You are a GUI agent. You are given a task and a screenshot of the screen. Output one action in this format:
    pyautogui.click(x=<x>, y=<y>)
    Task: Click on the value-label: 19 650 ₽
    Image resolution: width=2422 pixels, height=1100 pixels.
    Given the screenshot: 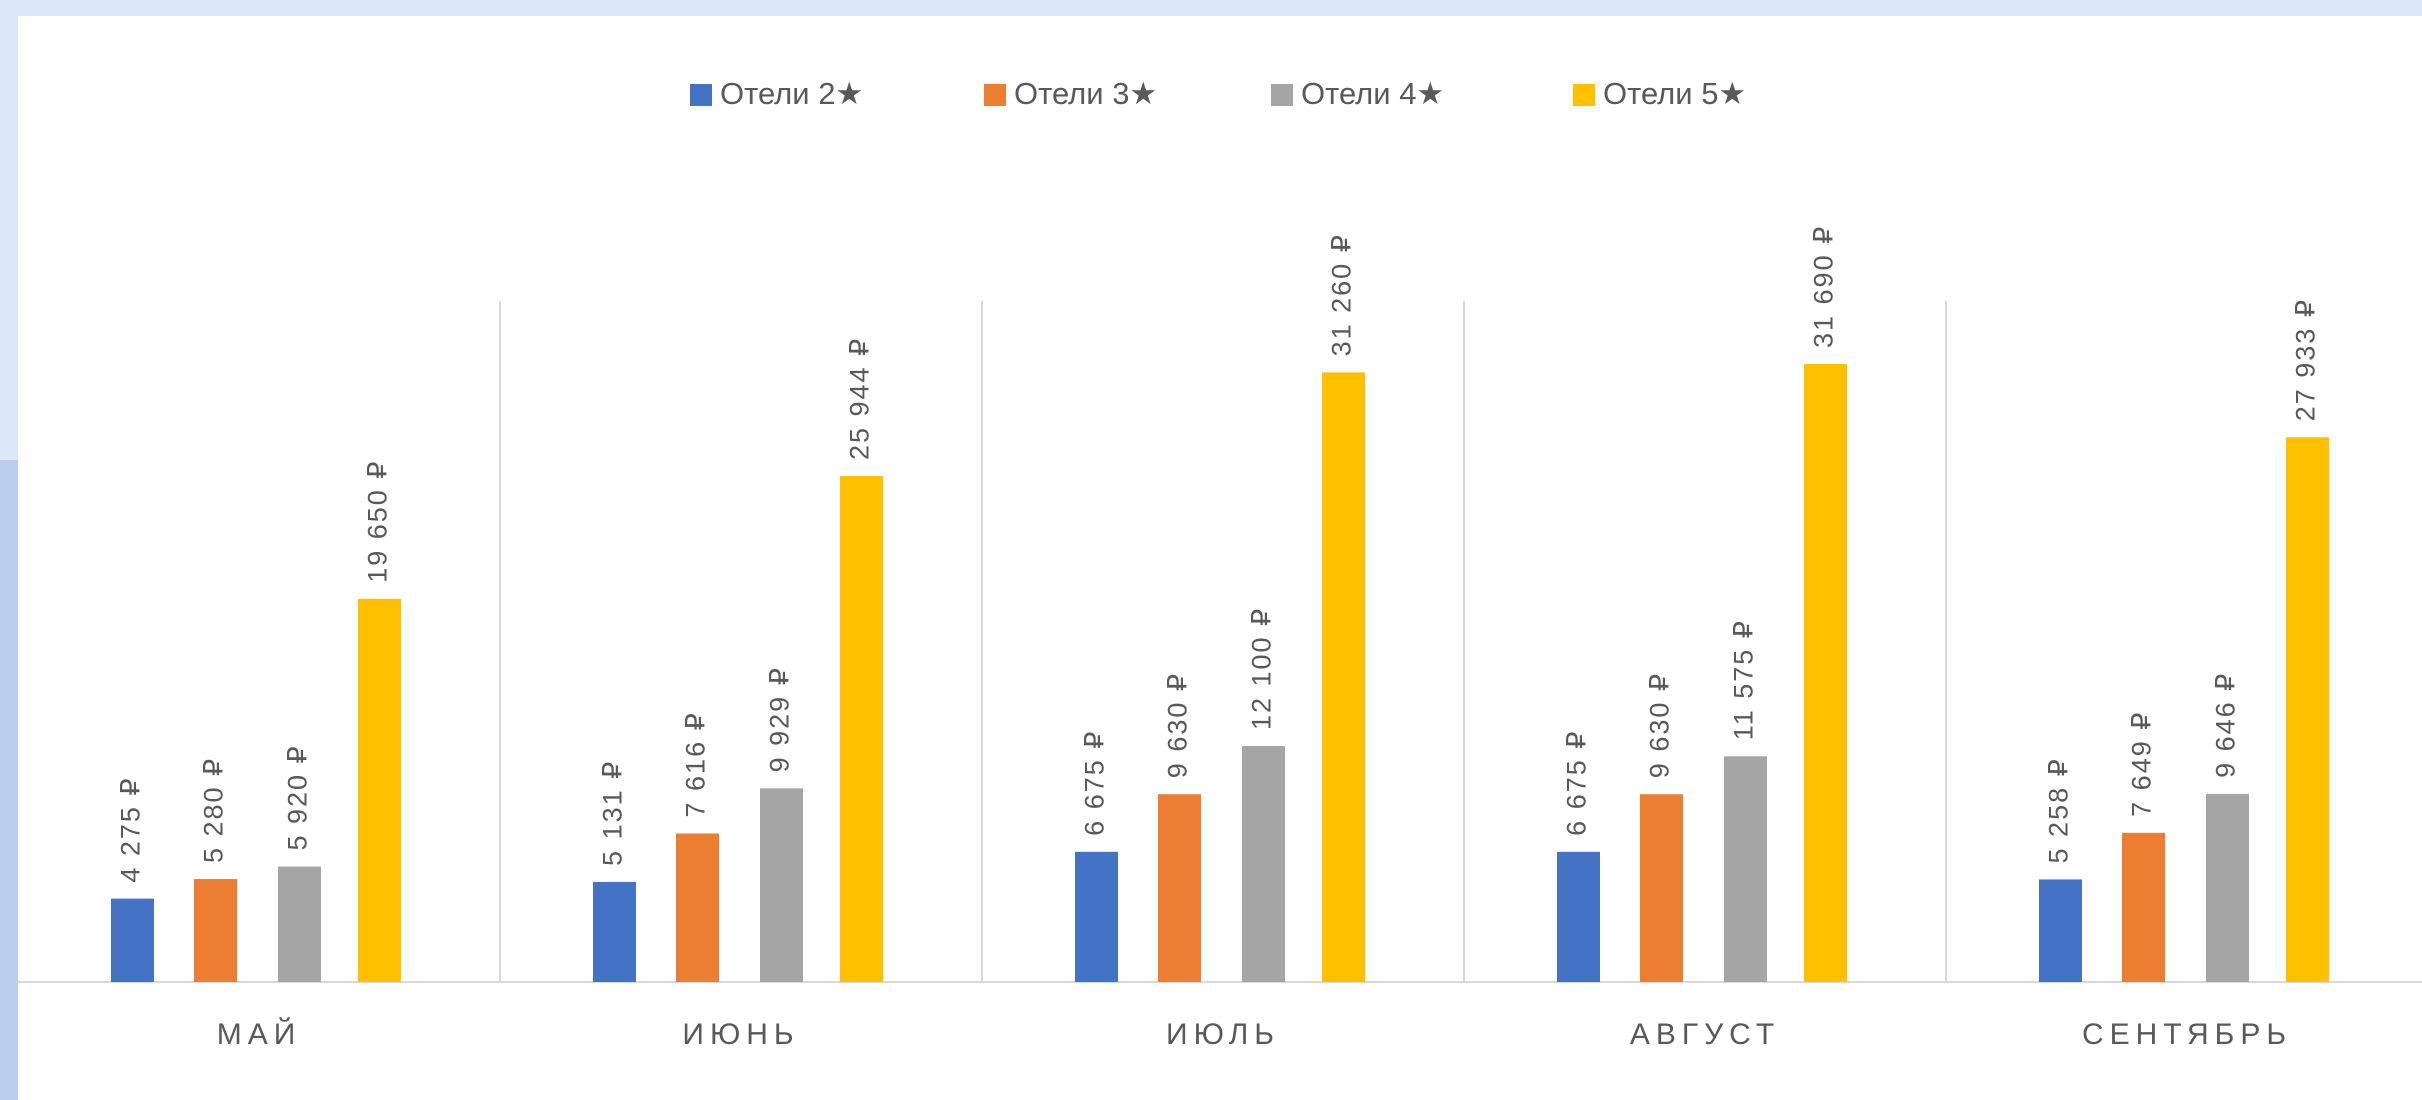 What is the action you would take?
    pyautogui.click(x=378, y=521)
    